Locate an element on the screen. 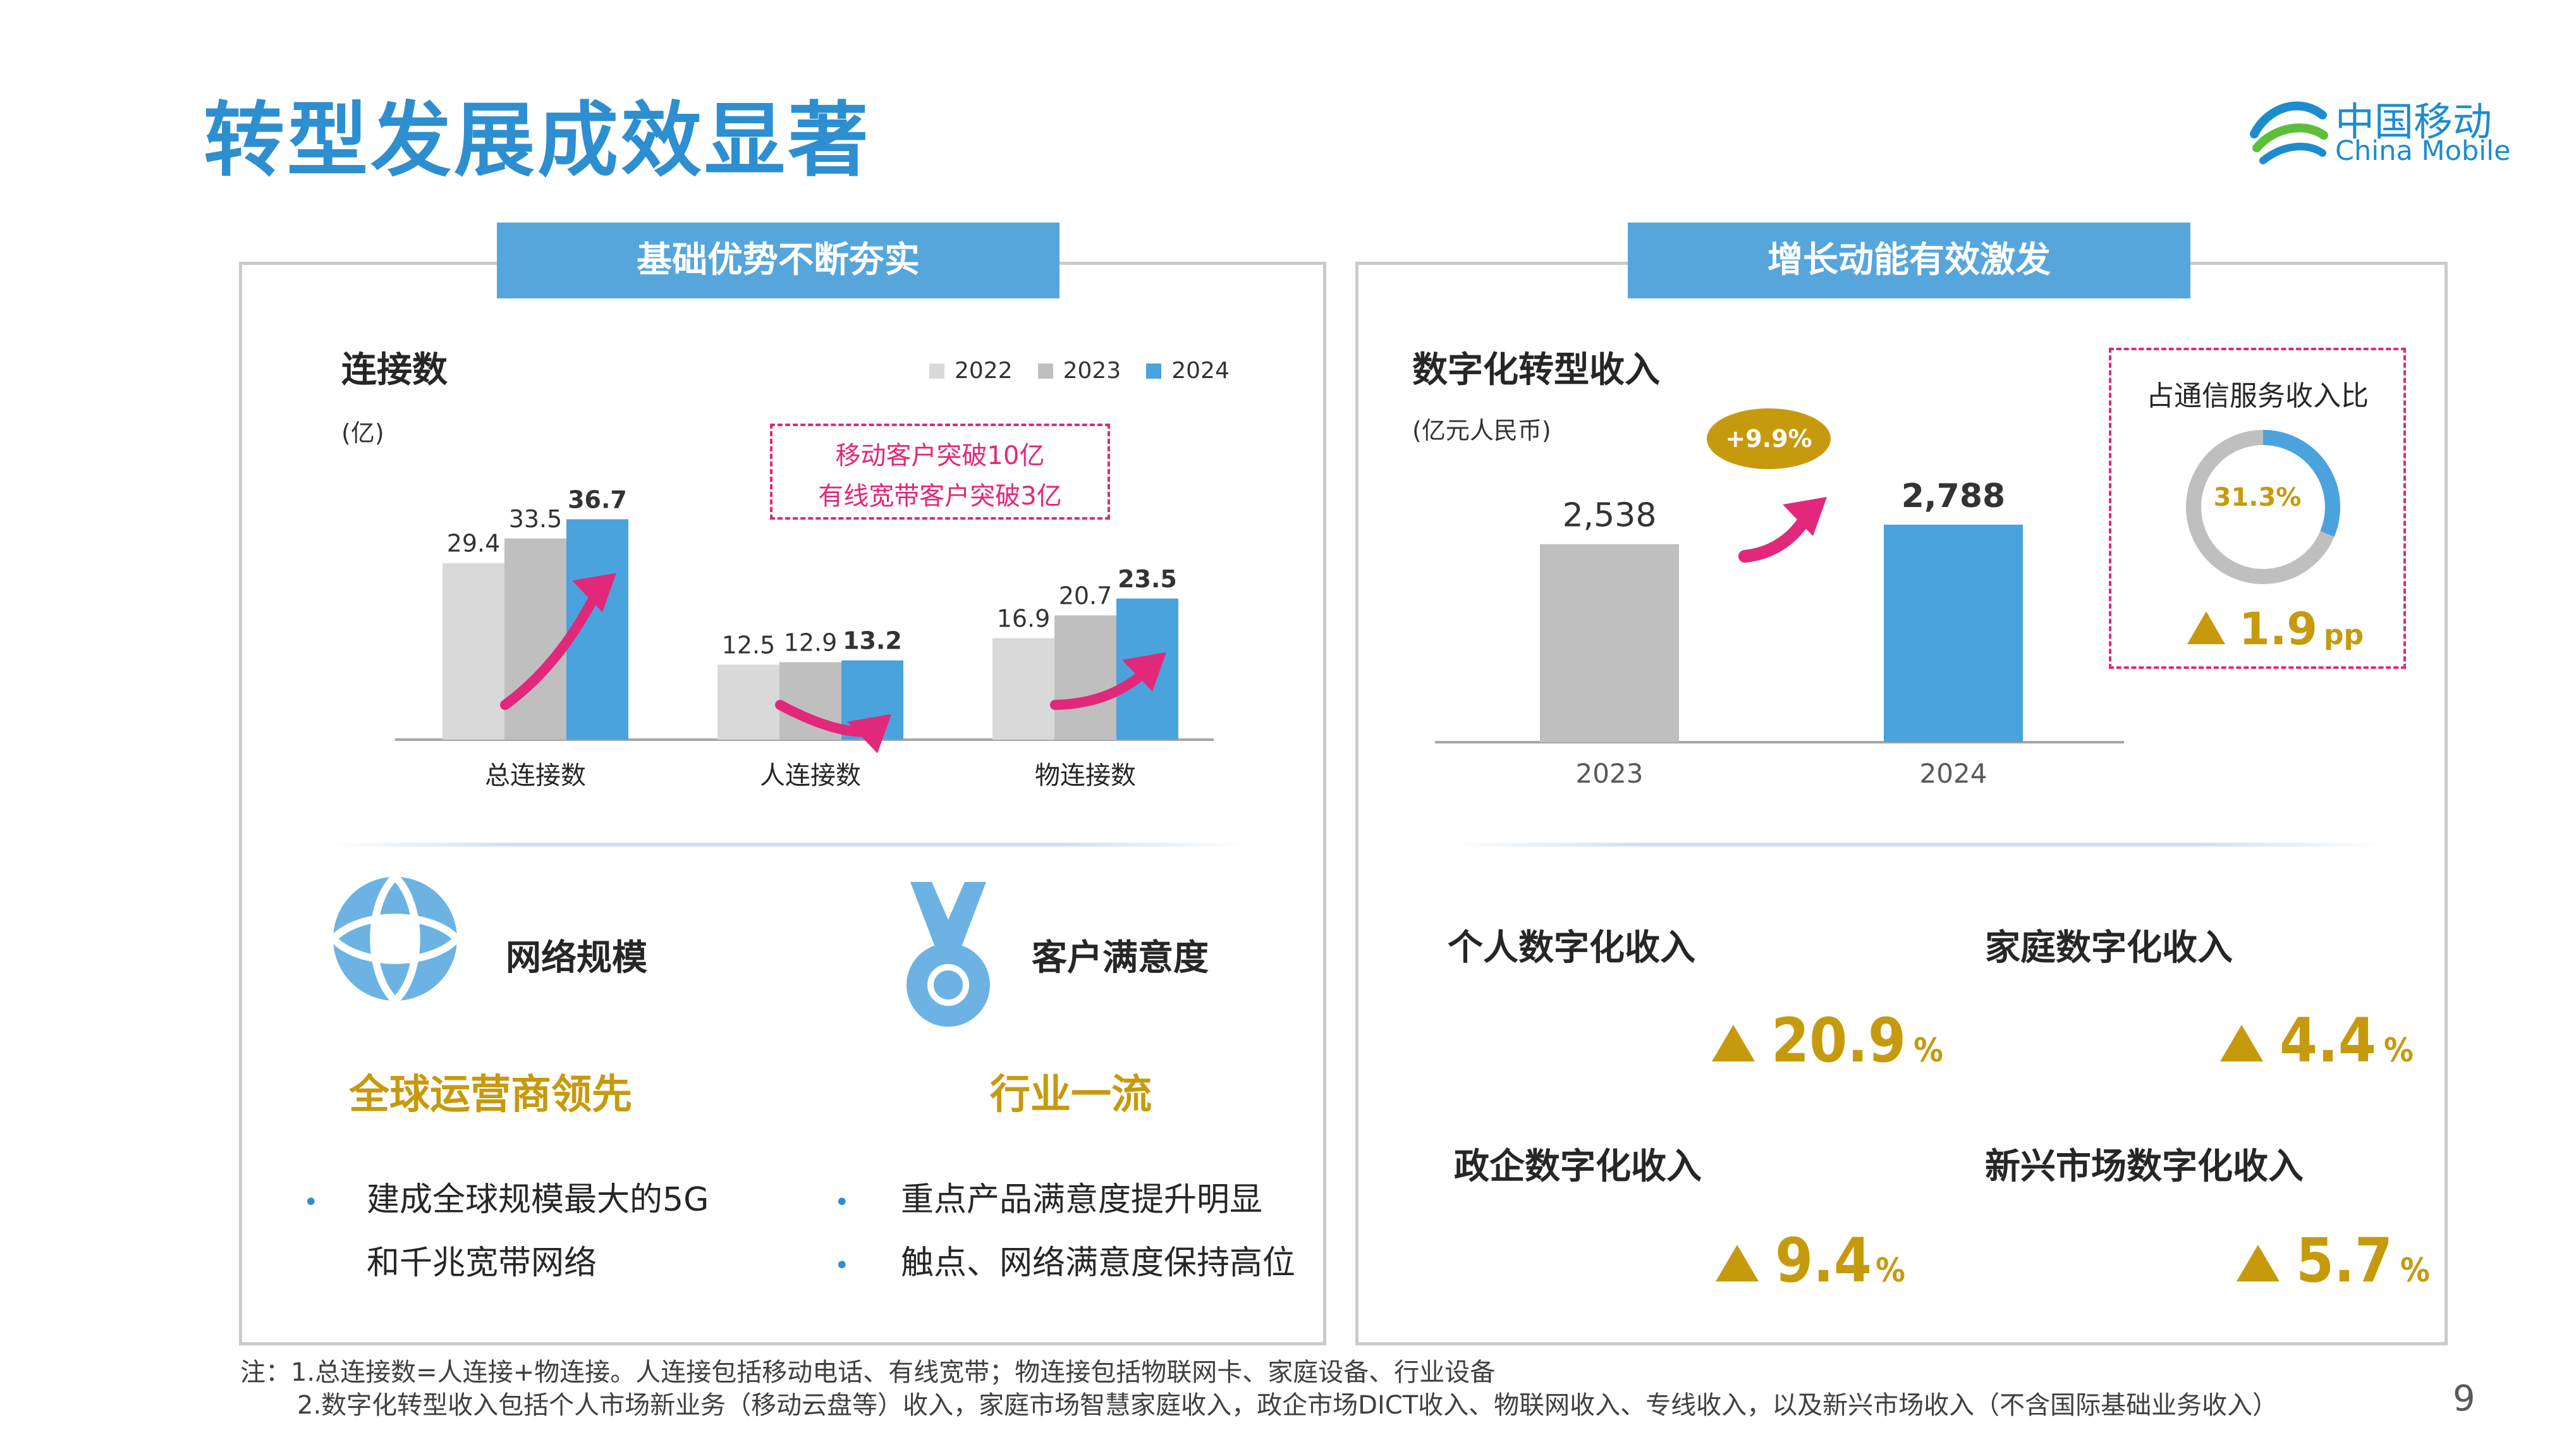 Image resolution: width=2576 pixels, height=1449 pixels. logo-en-text: China Mobile is located at coordinates (2423, 151).